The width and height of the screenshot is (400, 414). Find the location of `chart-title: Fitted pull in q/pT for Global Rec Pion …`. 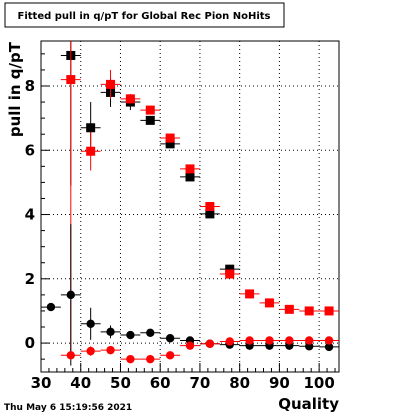

chart-title: Fitted pull in q/pT for Global Rec Pion … is located at coordinates (144, 16).